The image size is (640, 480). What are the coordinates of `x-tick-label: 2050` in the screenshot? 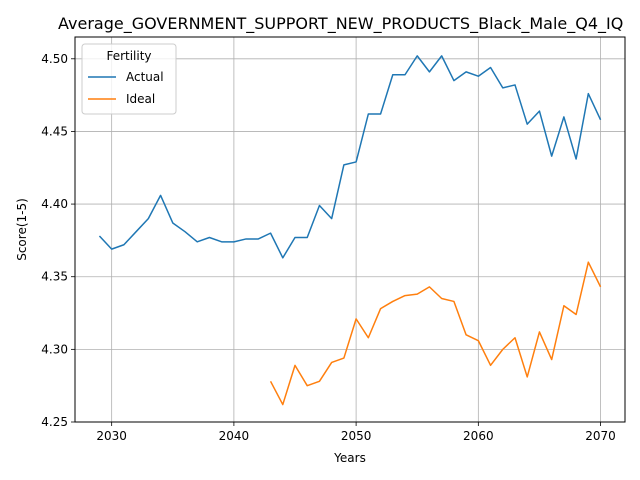 It's located at (356, 436).